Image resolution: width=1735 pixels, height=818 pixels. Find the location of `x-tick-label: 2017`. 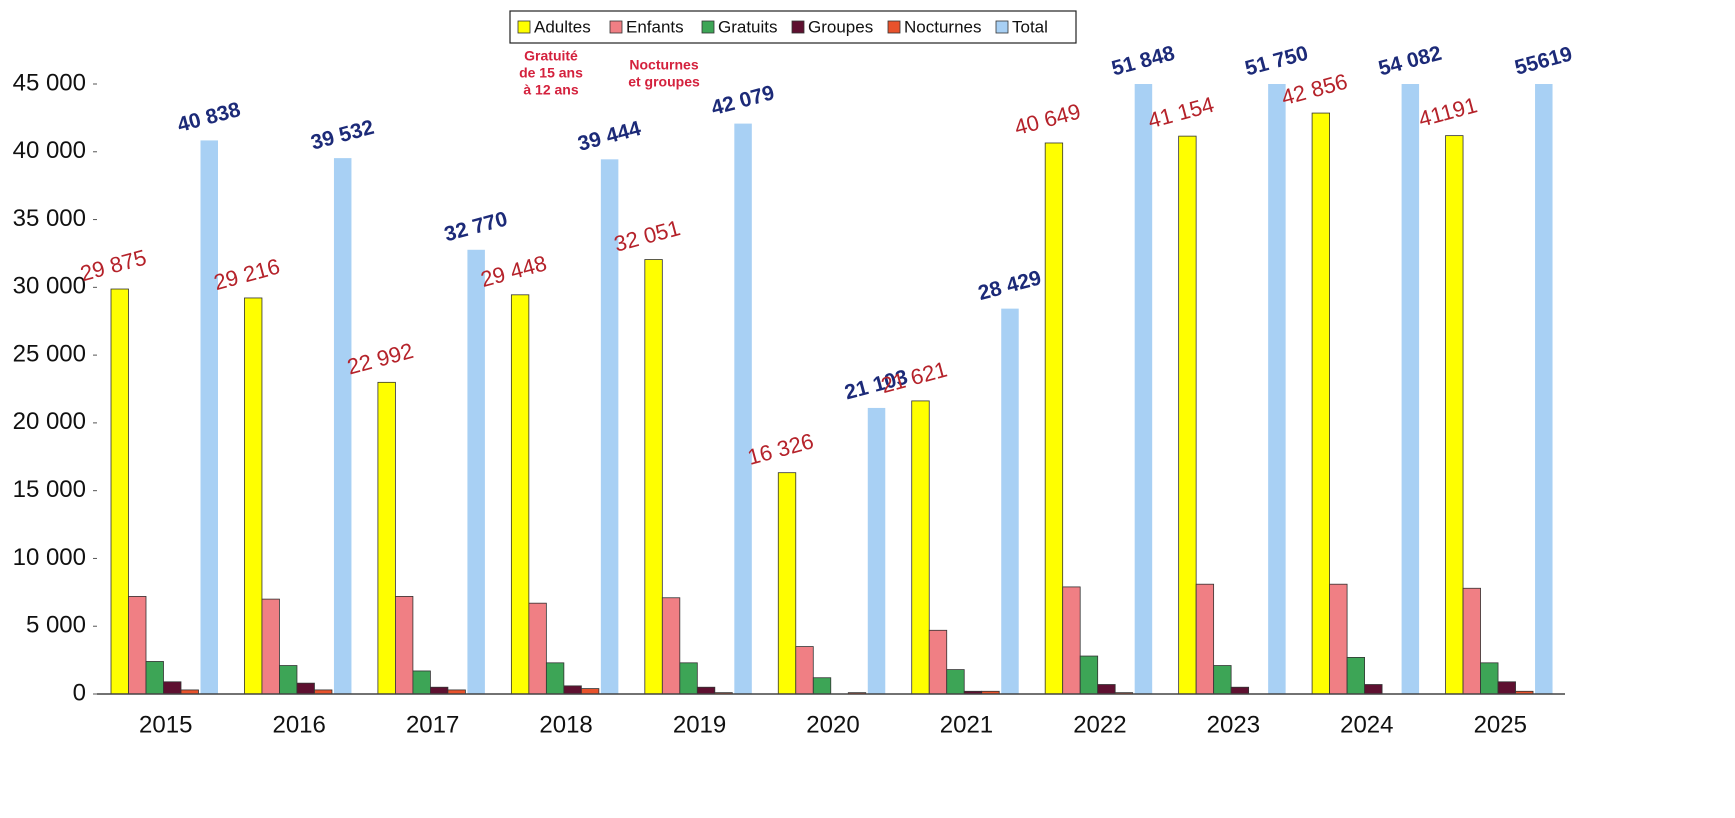

x-tick-label: 2017 is located at coordinates (432, 724).